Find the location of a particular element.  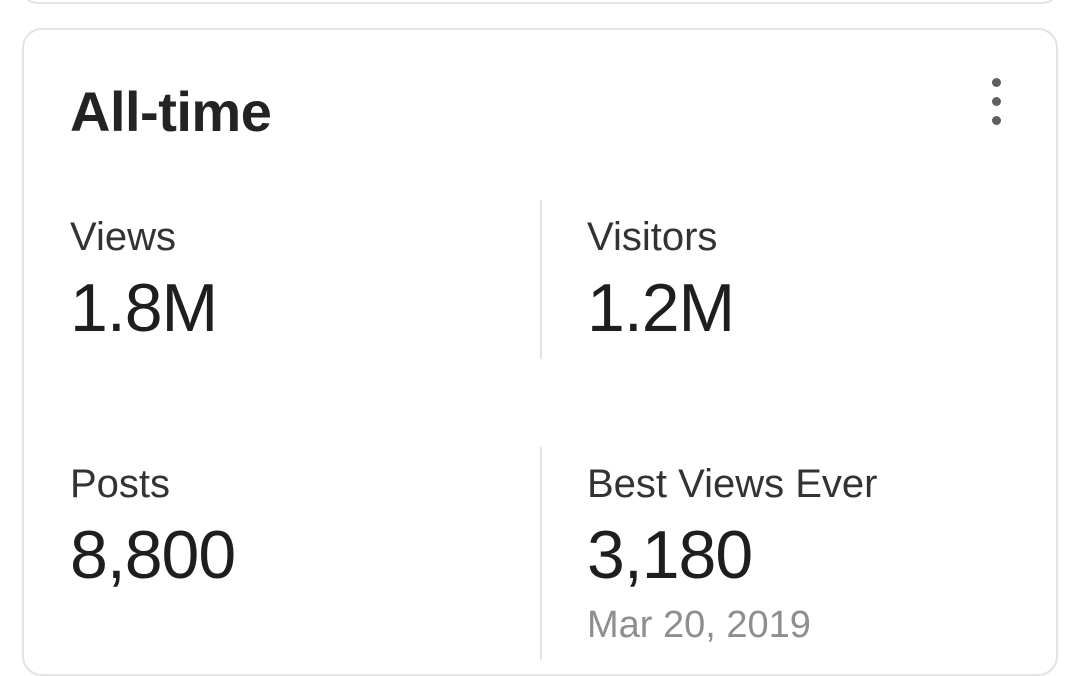

stat-value-best-views-ever: 3,180 is located at coordinates (670, 554).